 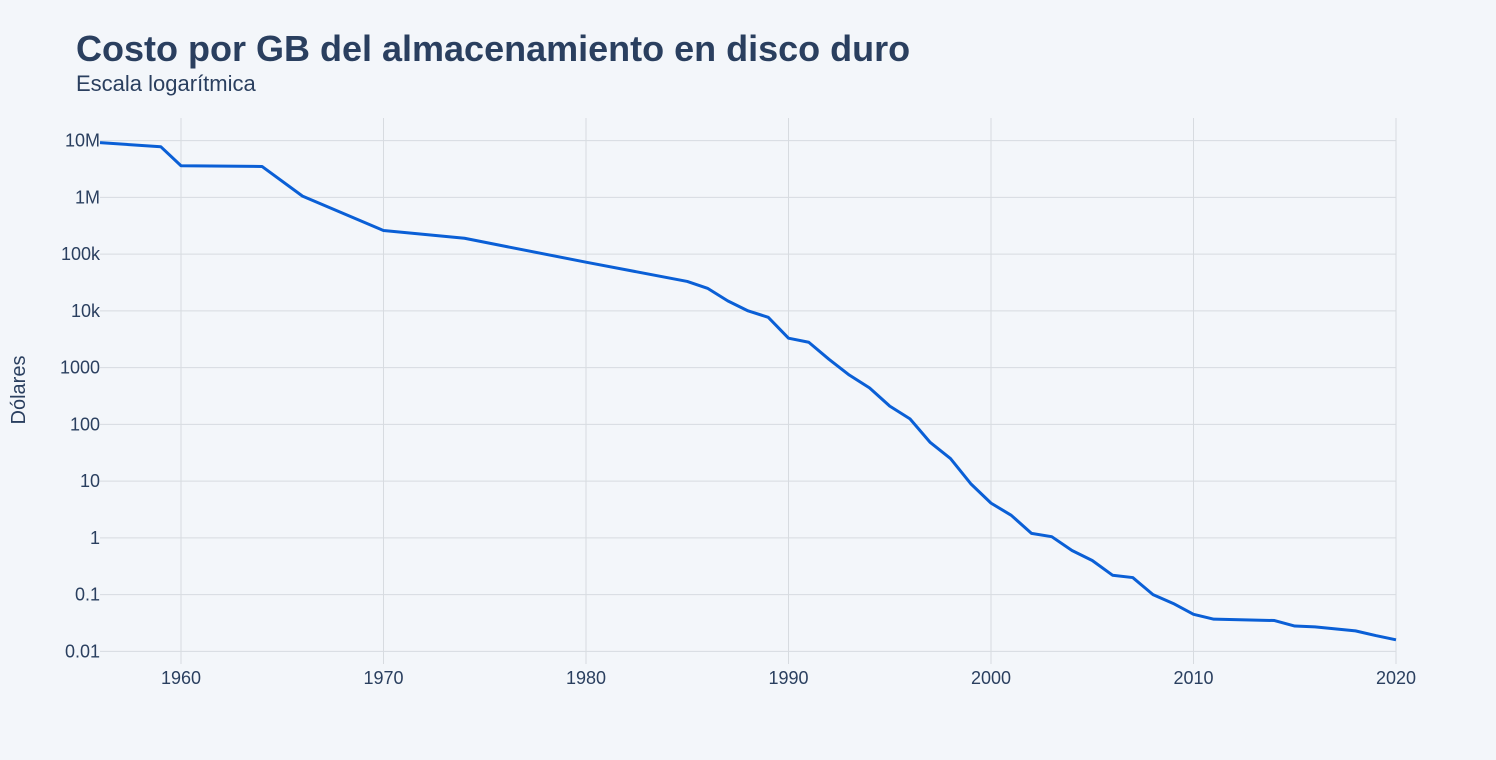 What do you see at coordinates (80, 368) in the screenshot?
I see `y-tick-label: 1000` at bounding box center [80, 368].